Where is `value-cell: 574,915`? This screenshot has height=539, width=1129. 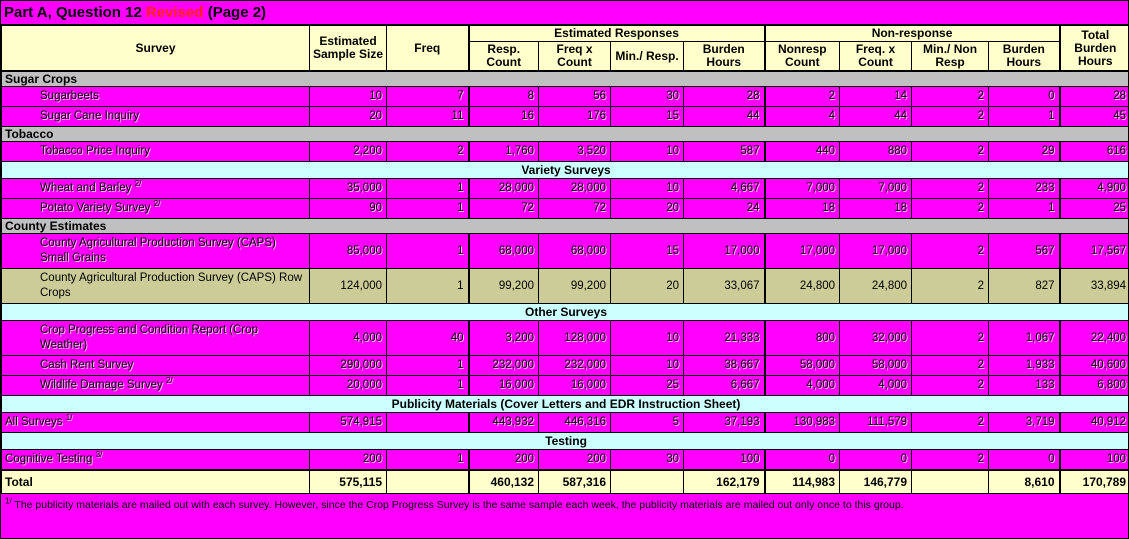
value-cell: 574,915 is located at coordinates (348, 422).